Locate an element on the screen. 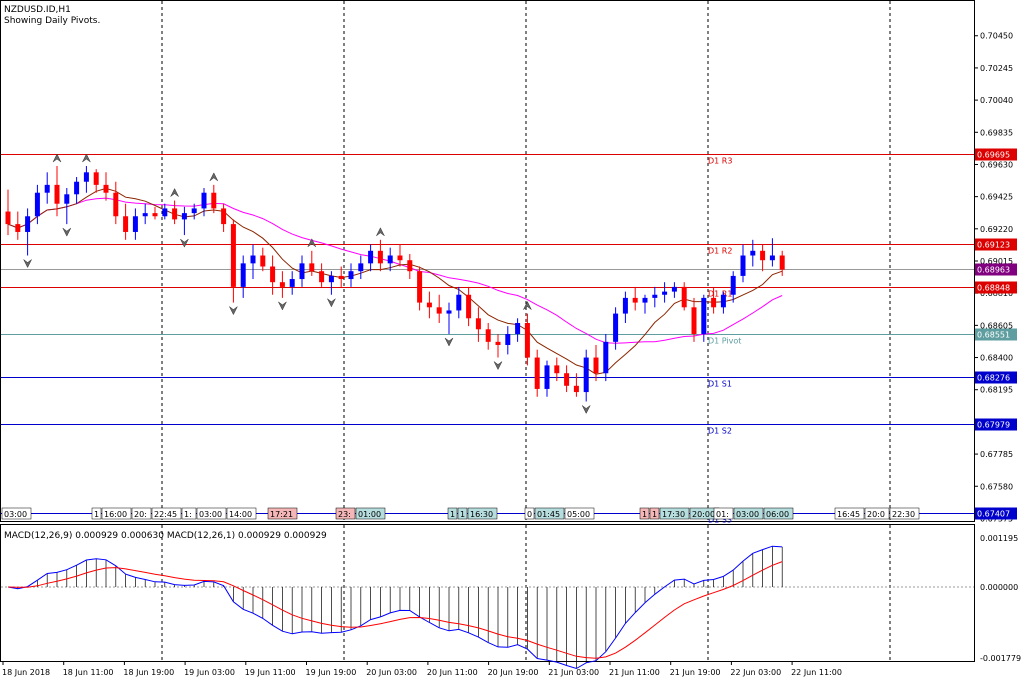 The height and width of the screenshot is (683, 1024). session-markers: 03:00 1 16:00 20: 22:45 1: 03:00 14:00 17:21 23 is located at coordinates (460, 513).